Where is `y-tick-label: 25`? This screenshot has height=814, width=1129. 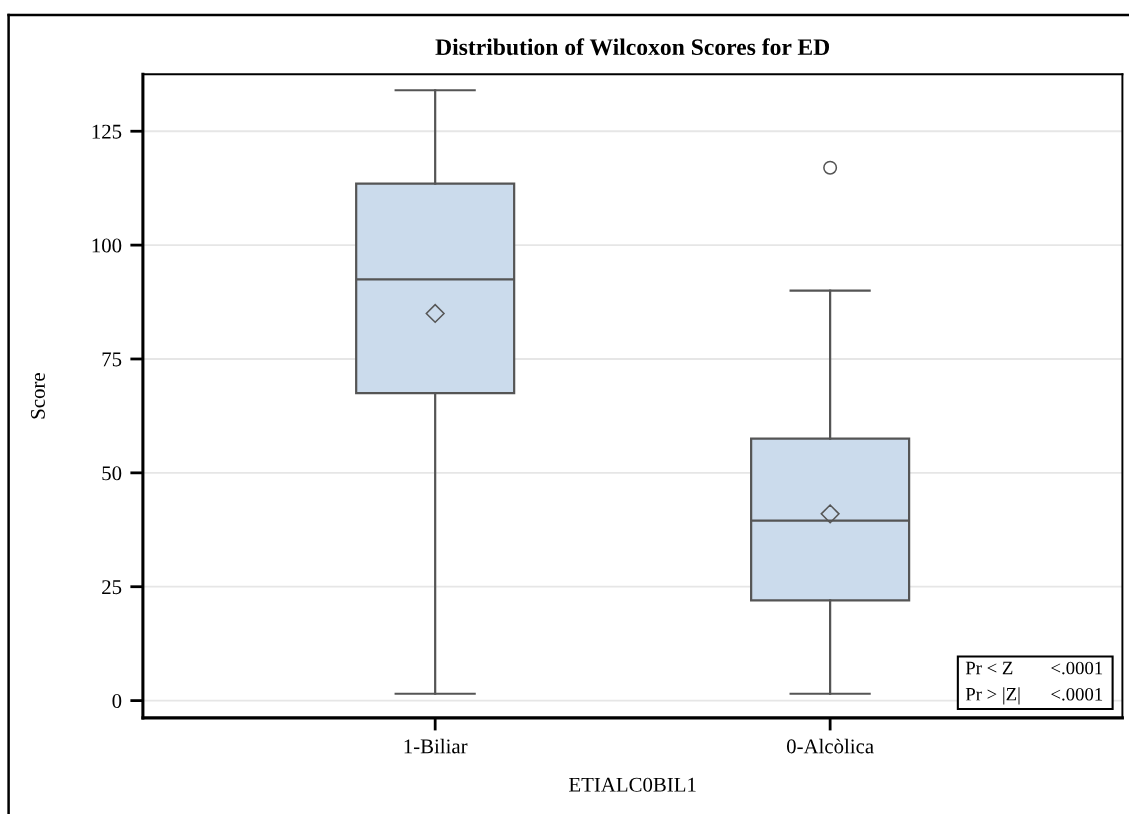 y-tick-label: 25 is located at coordinates (112, 587).